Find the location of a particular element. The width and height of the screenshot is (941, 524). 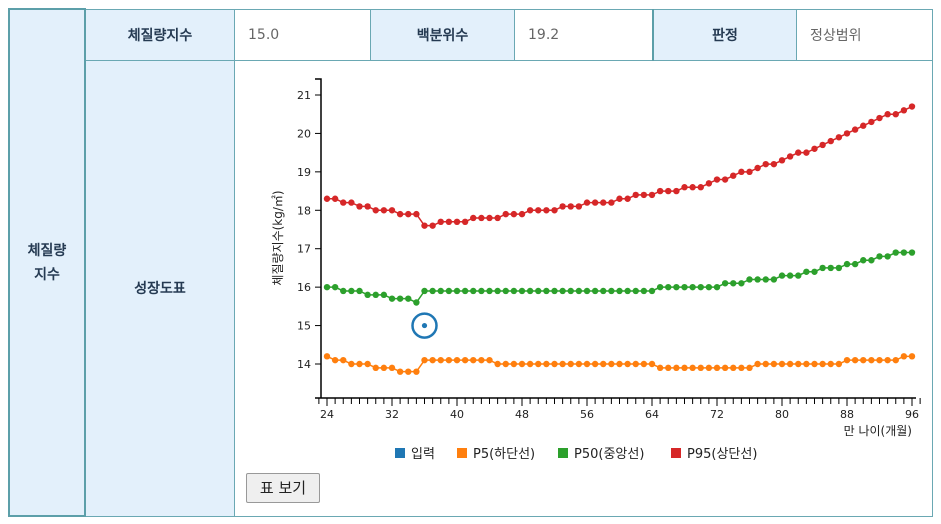

view-table-button: 표 보기 is located at coordinates (283, 487).